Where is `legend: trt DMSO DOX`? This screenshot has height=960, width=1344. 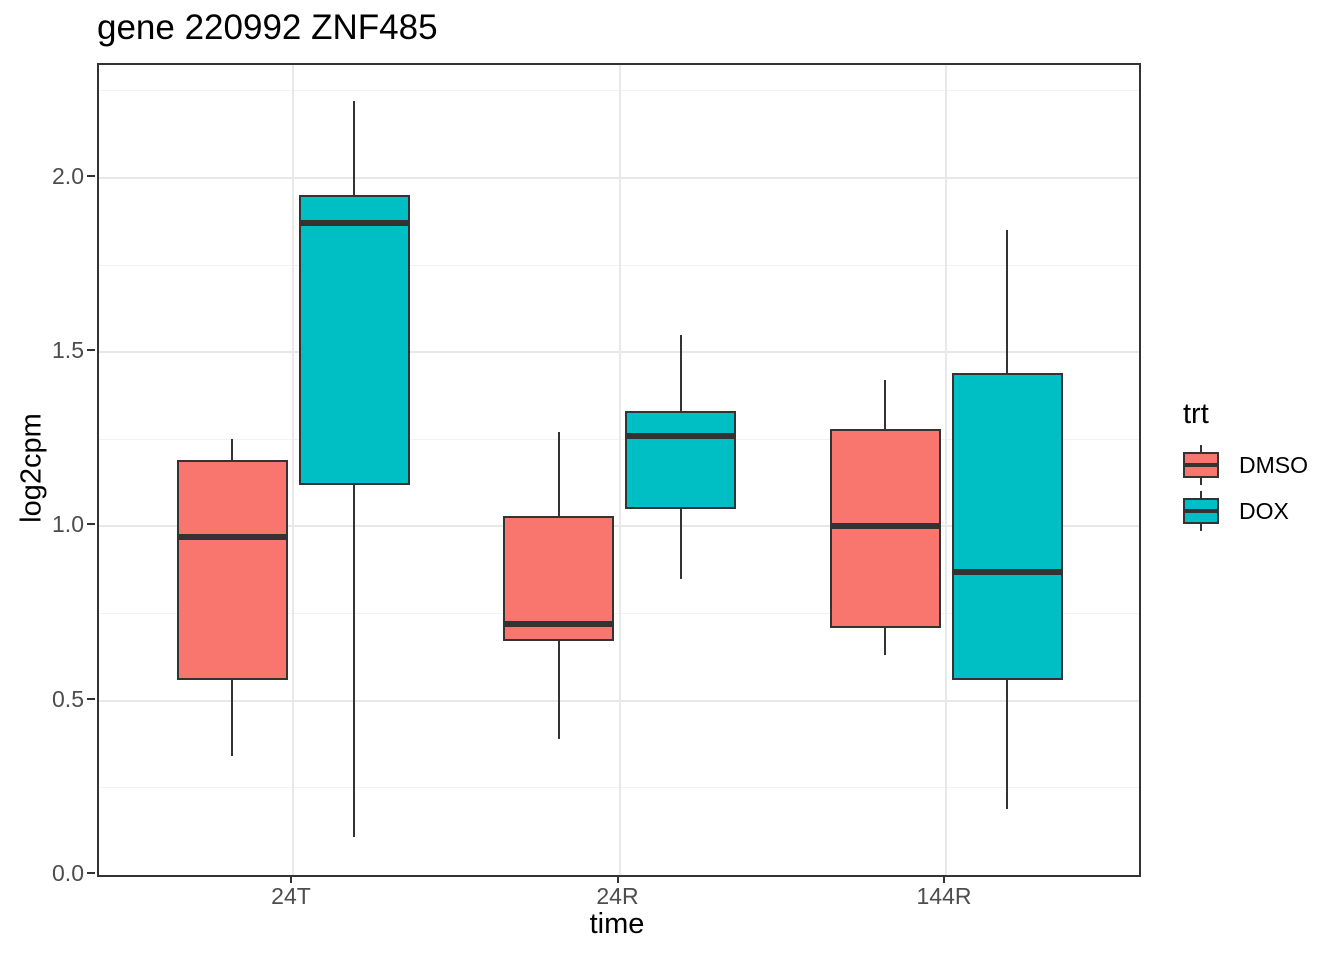 legend: trt DMSO DOX is located at coordinates (1258, 464).